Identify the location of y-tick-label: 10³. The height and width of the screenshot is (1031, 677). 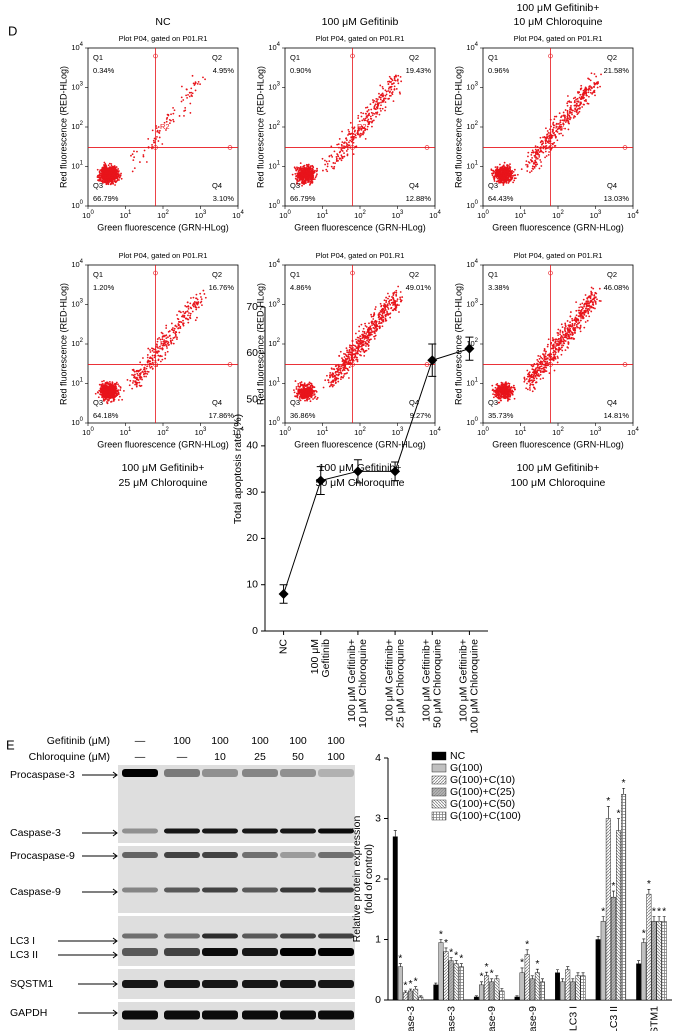
(274, 303).